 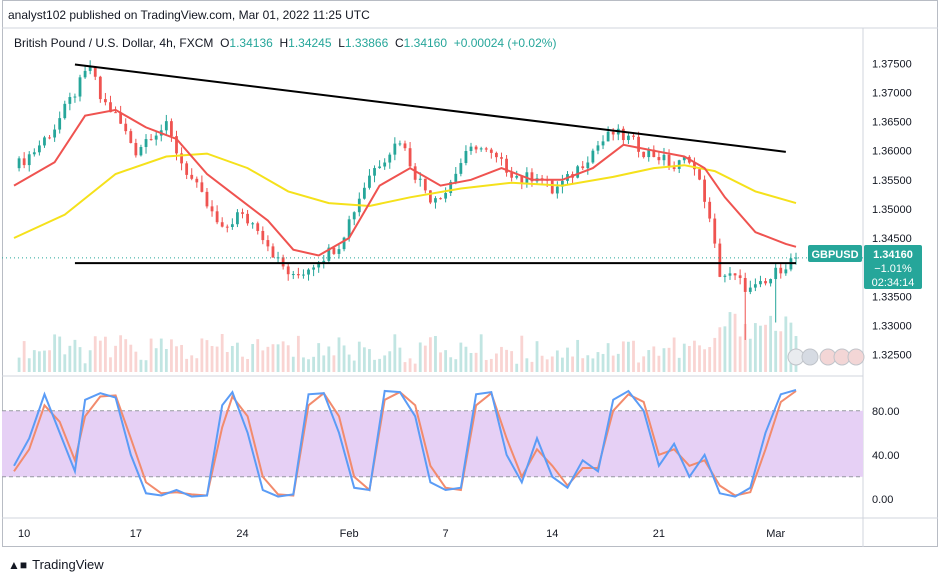 What do you see at coordinates (882, 500) in the screenshot?
I see `stoch-axis-tick: 0.00` at bounding box center [882, 500].